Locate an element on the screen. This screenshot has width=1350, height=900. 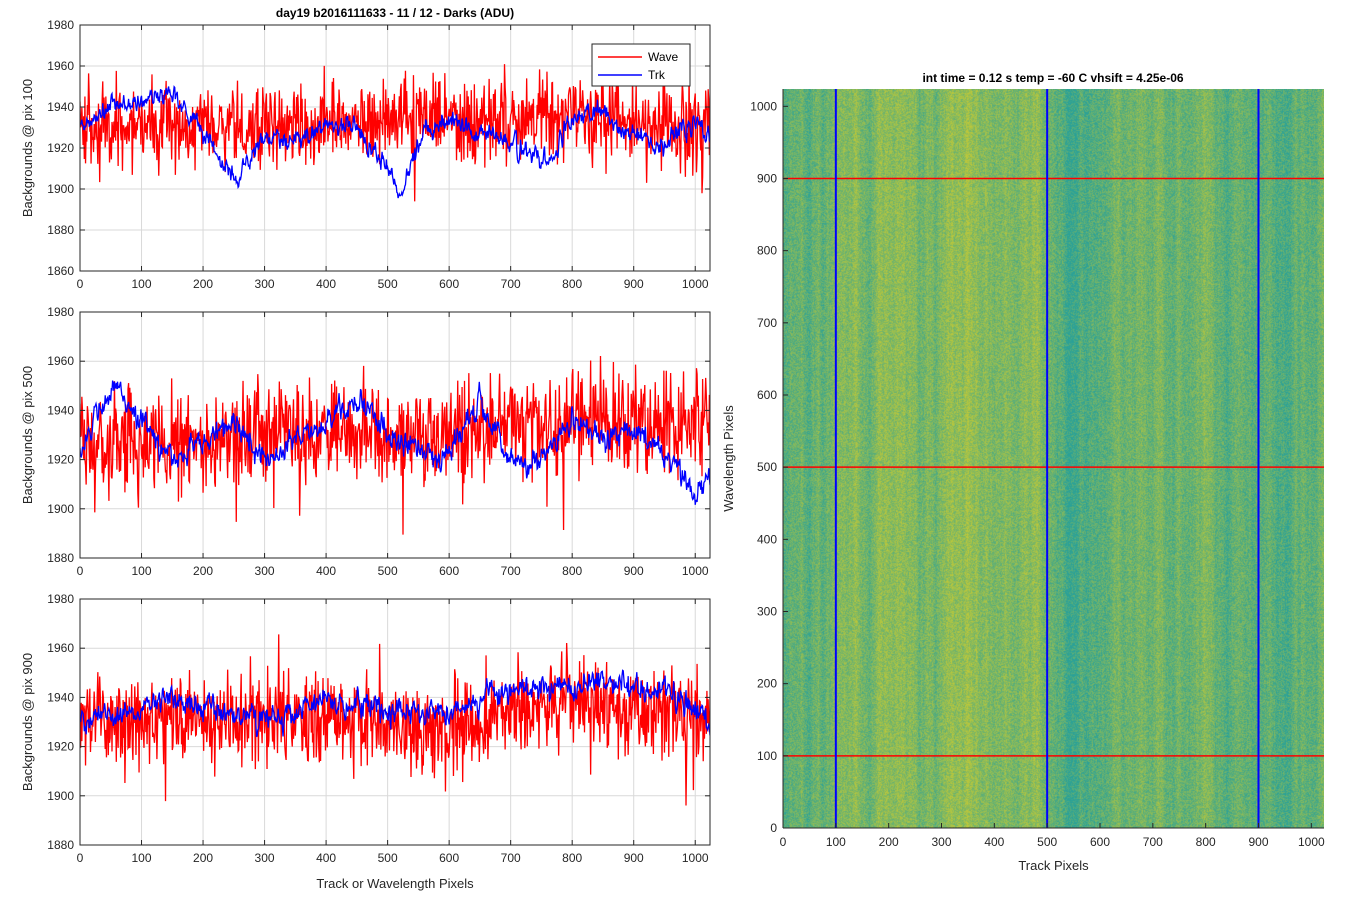
y-tick-label: 1000 is located at coordinates (763, 106).